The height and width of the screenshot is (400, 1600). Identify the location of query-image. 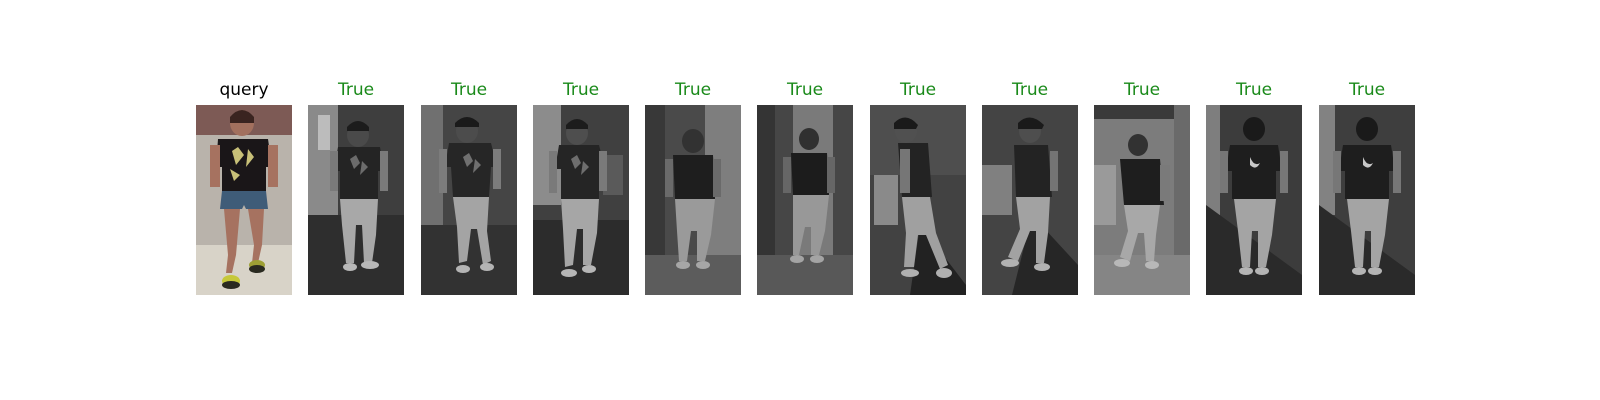
(244, 200).